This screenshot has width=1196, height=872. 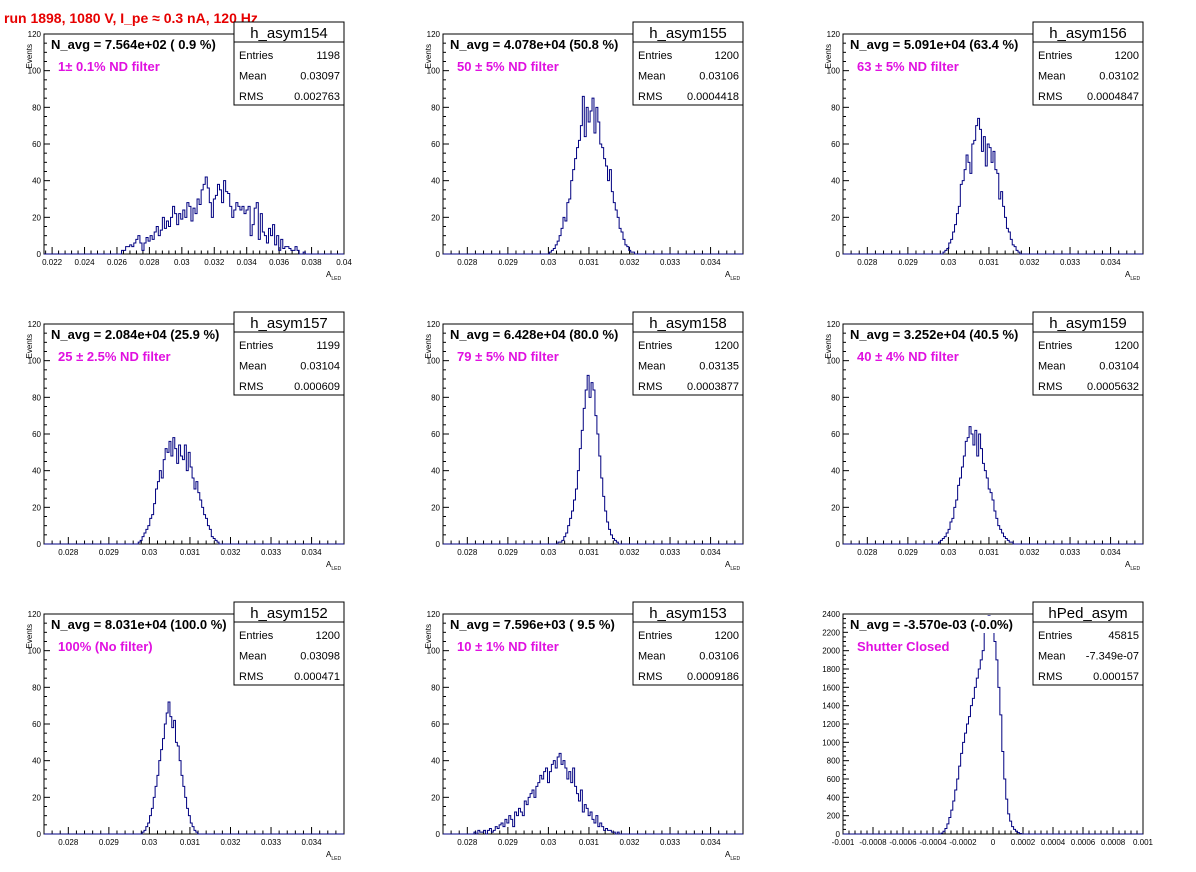 What do you see at coordinates (1143, 842) in the screenshot?
I see `x-tick-label: 0.001` at bounding box center [1143, 842].